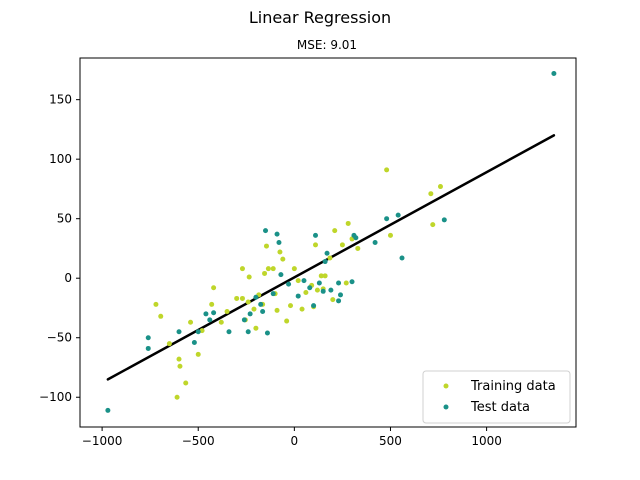 The image size is (640, 480). Describe the element at coordinates (68, 278) in the screenshot. I see `y-tick-label: 0` at that location.